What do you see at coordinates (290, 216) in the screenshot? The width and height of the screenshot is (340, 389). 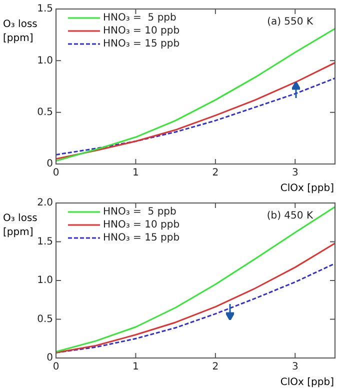 I see `annotation: (b) 450 K` at bounding box center [290, 216].